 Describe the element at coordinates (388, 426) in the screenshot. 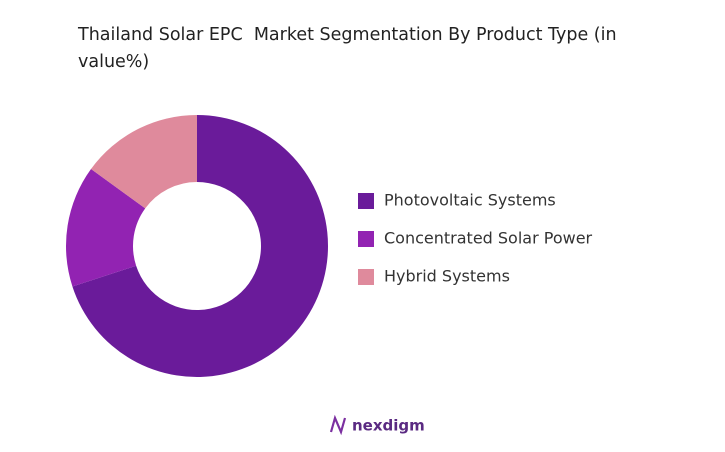

I see `brand-name: nexdigm` at that location.